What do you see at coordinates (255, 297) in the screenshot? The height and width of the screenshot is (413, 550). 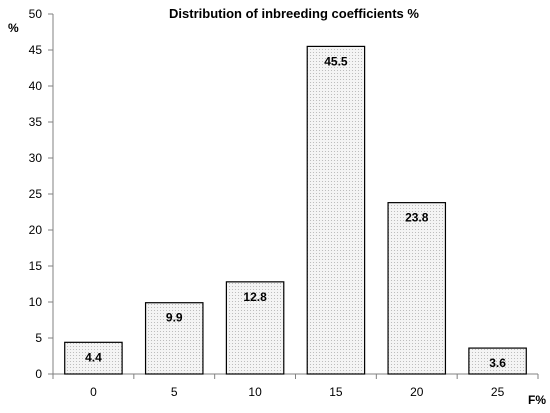 I see `data-label: 12.8` at bounding box center [255, 297].